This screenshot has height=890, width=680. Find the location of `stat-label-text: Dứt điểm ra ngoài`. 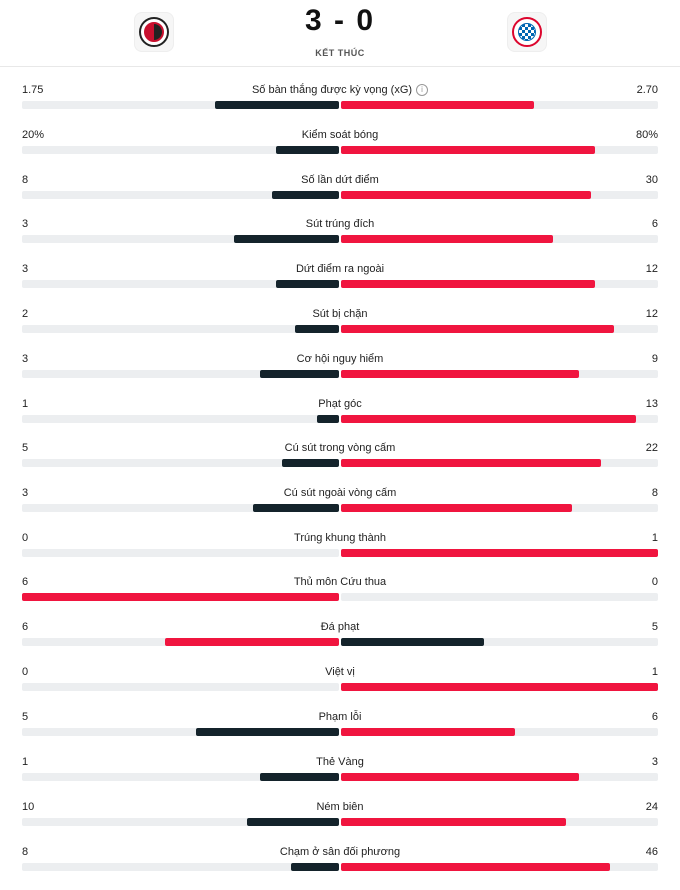

stat-label-text: Dứt điểm ra ngoài is located at coordinates (340, 269).